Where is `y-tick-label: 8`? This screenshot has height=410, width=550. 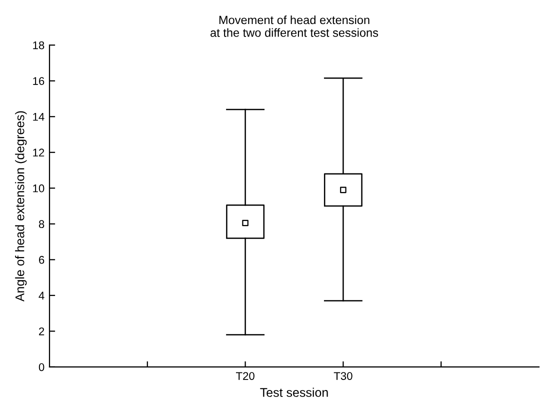
y-tick-label: 8 is located at coordinates (41, 224).